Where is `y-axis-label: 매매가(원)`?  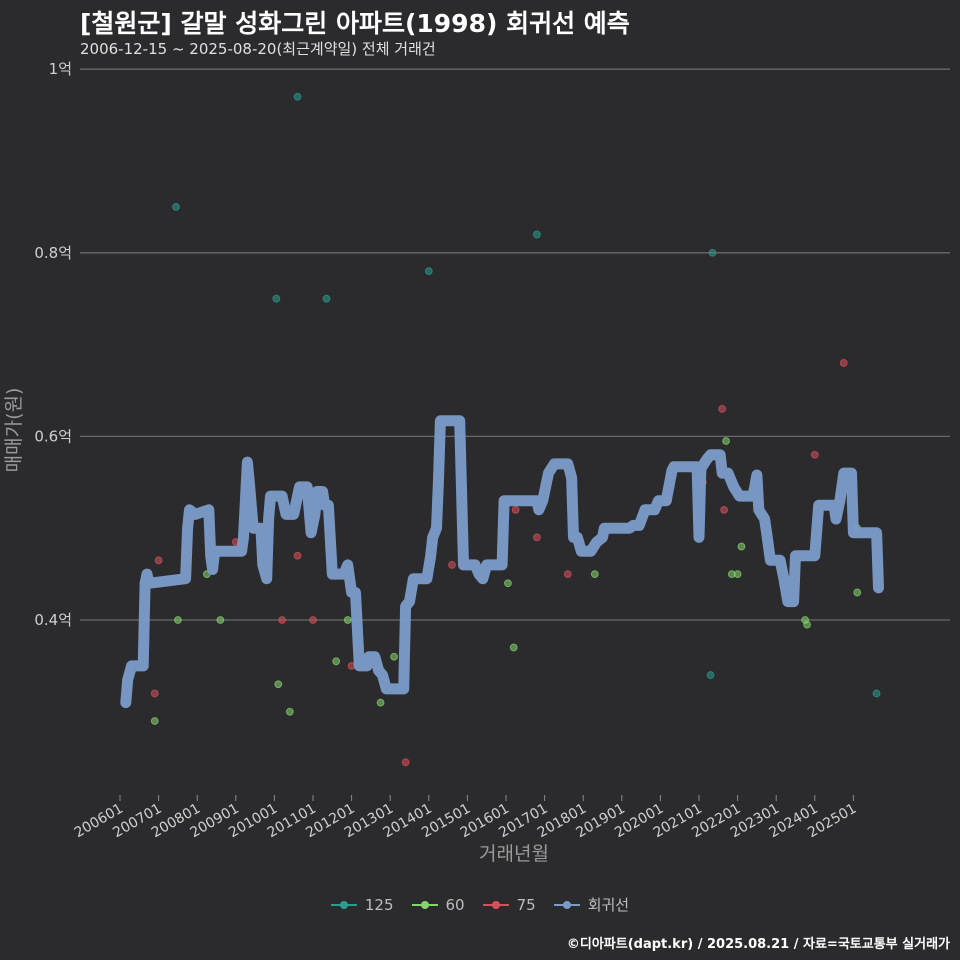 y-axis-label: 매매가(원) is located at coordinates (14, 430).